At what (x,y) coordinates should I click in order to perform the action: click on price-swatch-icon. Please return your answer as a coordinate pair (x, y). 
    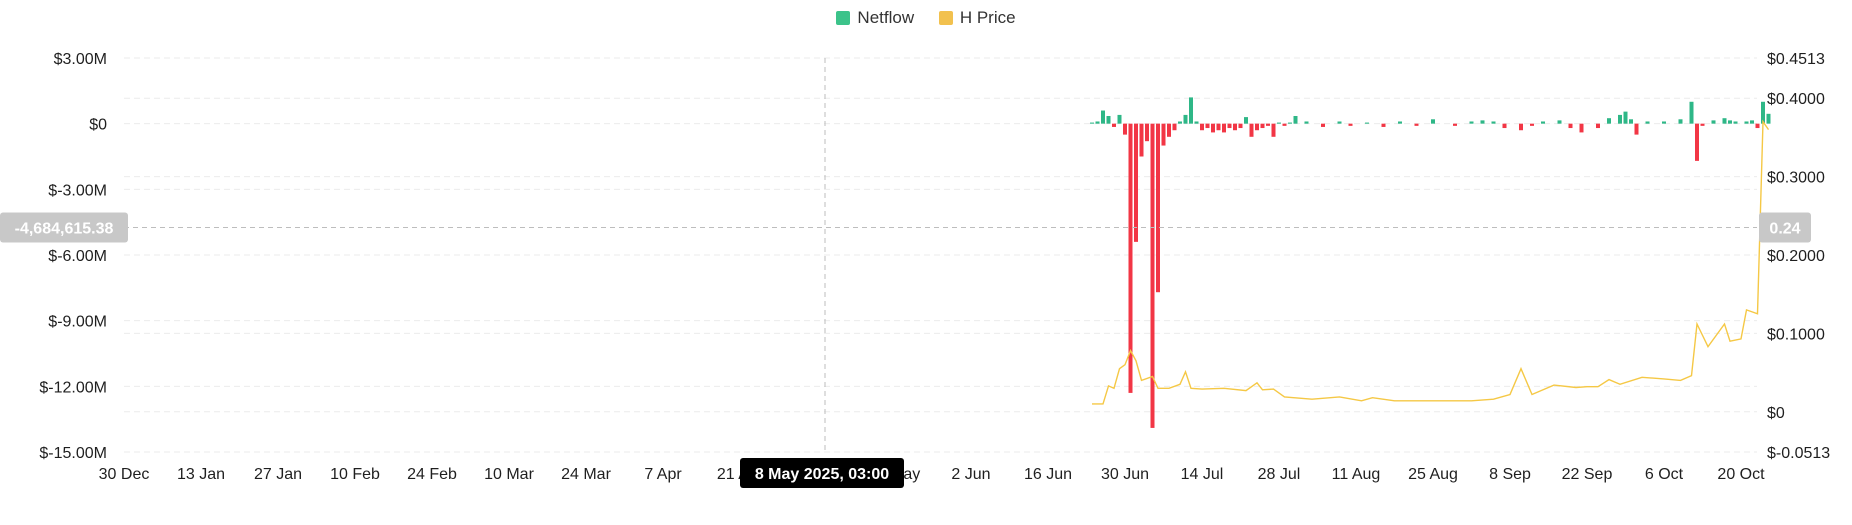
    Looking at the image, I should click on (945, 18).